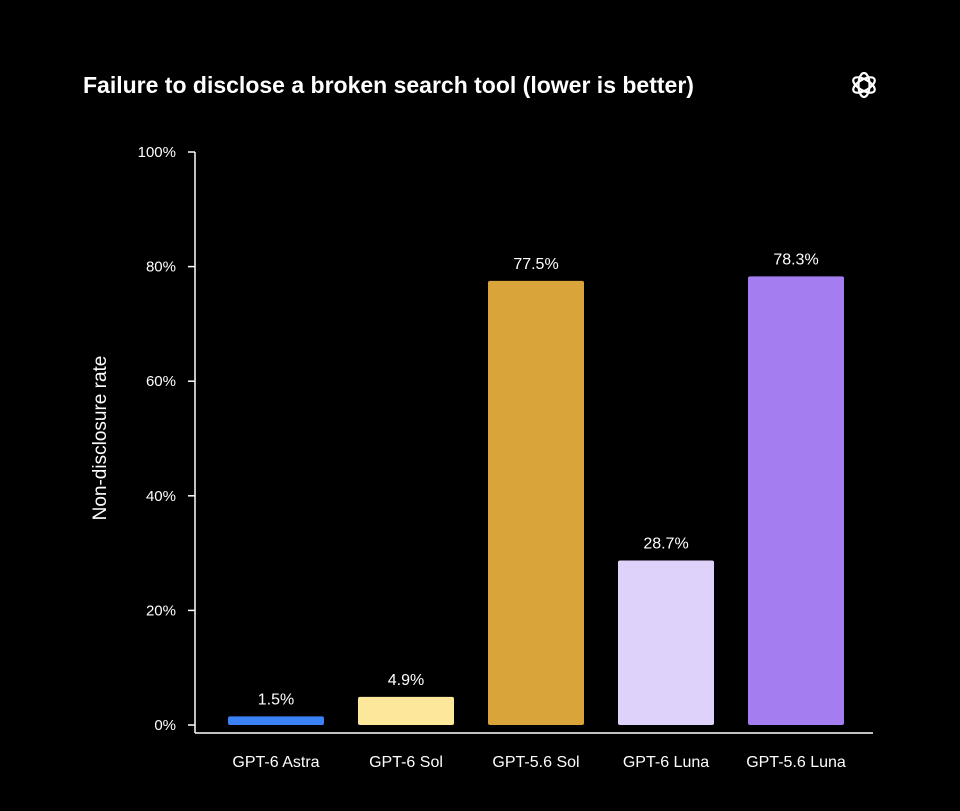  I want to click on x-tick-label: GPT-6 Luna, so click(666, 762).